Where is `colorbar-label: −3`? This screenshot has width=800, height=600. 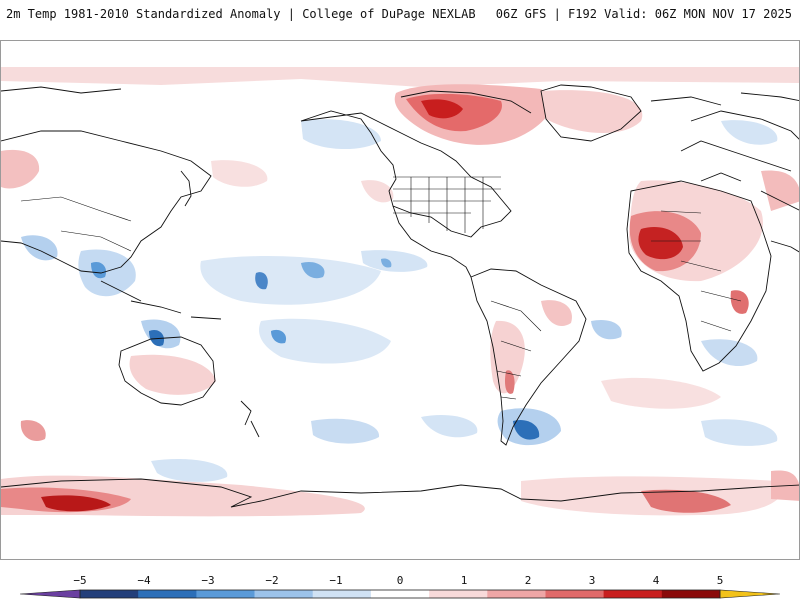
colorbar-label: −3 is located at coordinates (208, 580).